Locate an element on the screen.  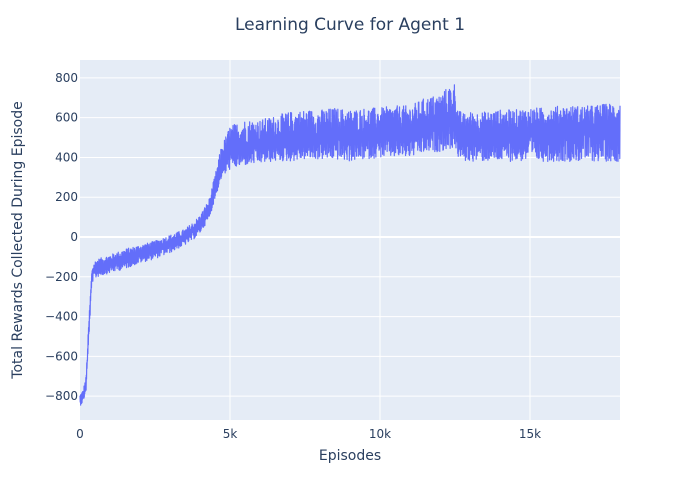
y-tick-label: 800 is located at coordinates (66, 78).